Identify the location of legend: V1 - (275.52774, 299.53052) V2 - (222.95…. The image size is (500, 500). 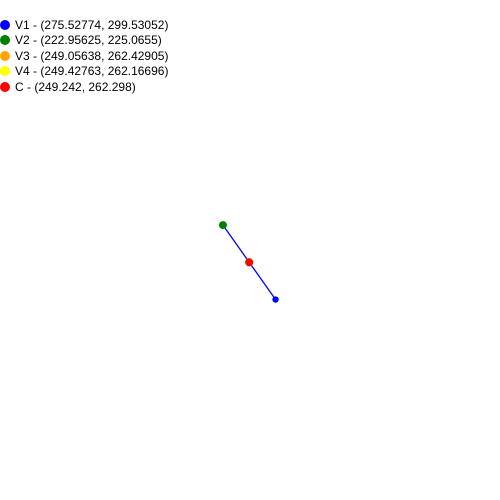
(84, 56).